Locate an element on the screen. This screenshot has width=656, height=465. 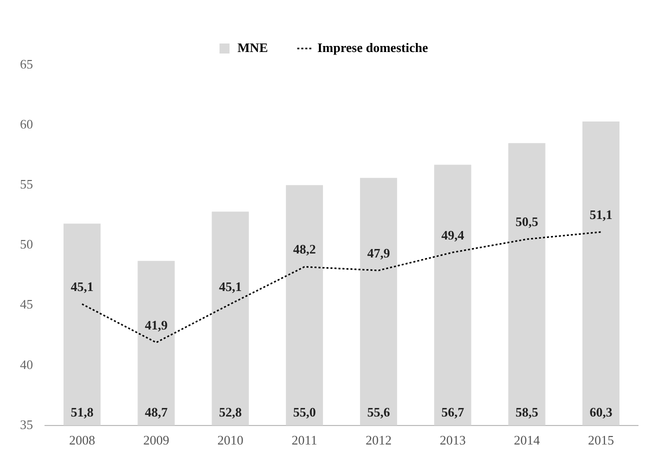
data-label: 56,7 is located at coordinates (453, 412).